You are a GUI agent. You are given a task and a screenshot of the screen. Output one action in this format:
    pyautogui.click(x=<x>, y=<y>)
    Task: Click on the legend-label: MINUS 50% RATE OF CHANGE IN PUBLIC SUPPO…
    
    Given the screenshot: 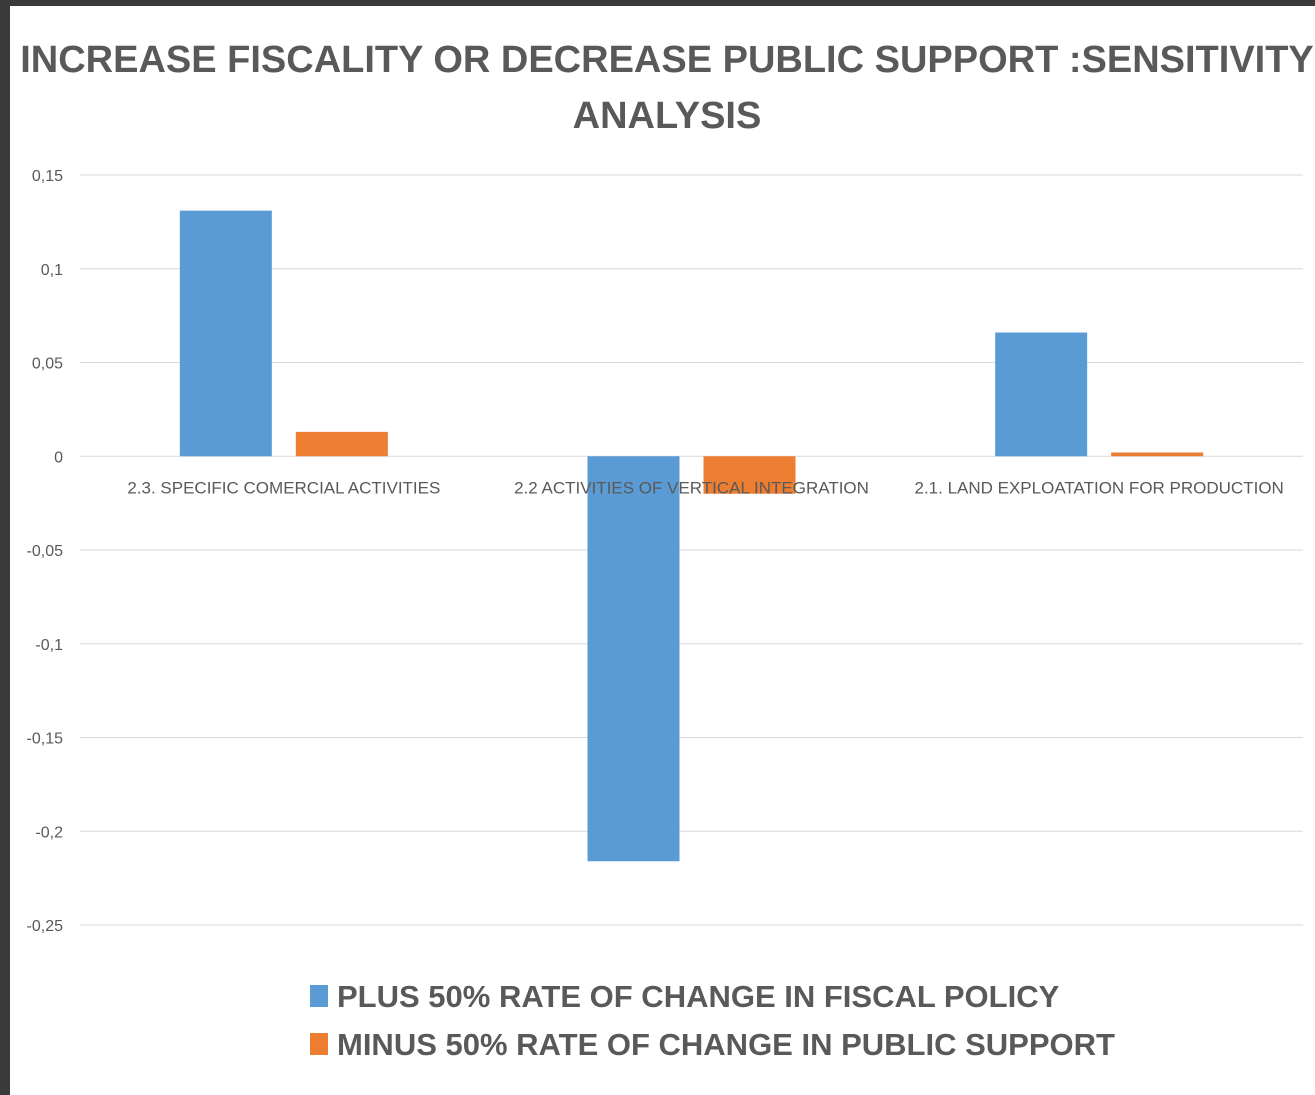 What is the action you would take?
    pyautogui.click(x=726, y=1044)
    